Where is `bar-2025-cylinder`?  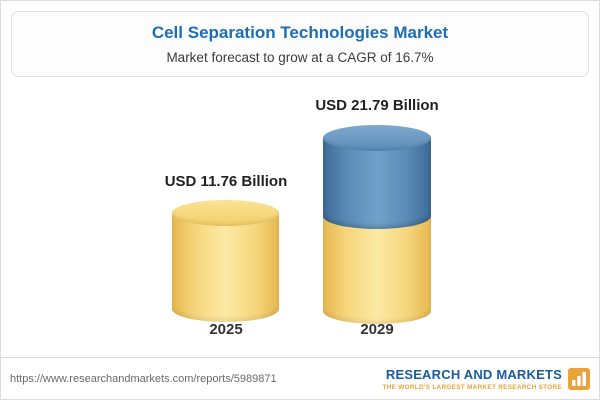
bar-2025-cylinder is located at coordinates (225, 262).